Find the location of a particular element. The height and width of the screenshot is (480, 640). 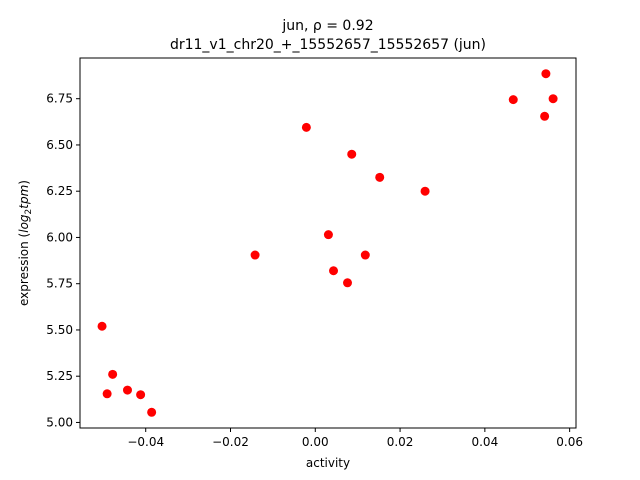

y-axis-label: expression (log2tpm) is located at coordinates (25, 243).